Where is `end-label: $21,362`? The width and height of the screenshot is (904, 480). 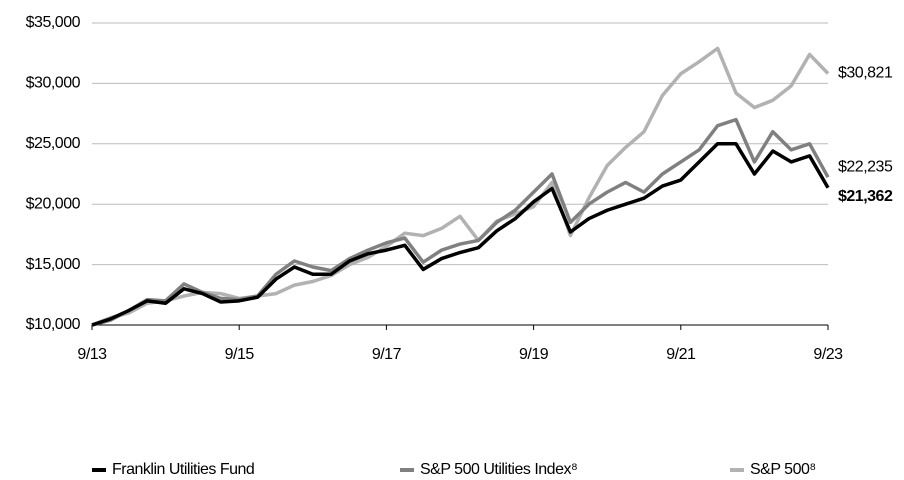
end-label: $21,362 is located at coordinates (865, 196).